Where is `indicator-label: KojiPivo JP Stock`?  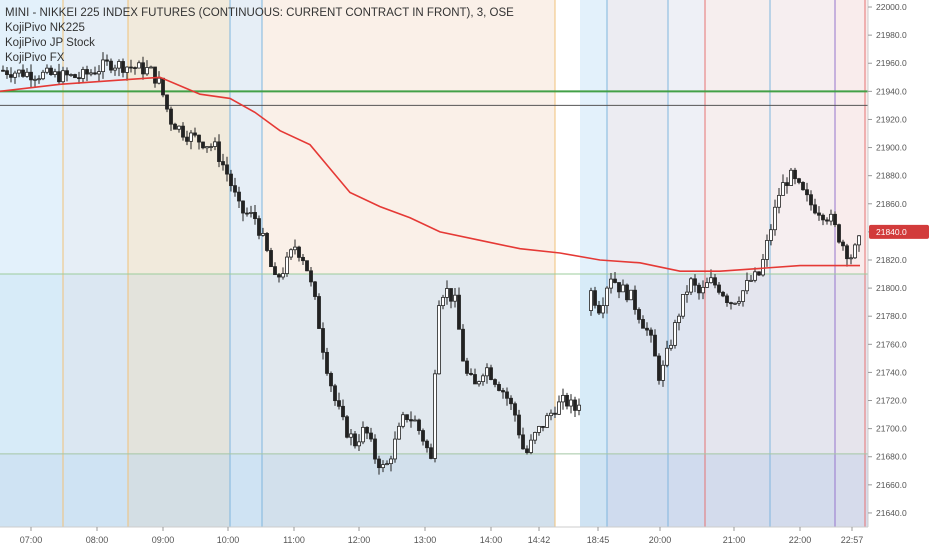
indicator-label: KojiPivo JP Stock is located at coordinates (50, 43).